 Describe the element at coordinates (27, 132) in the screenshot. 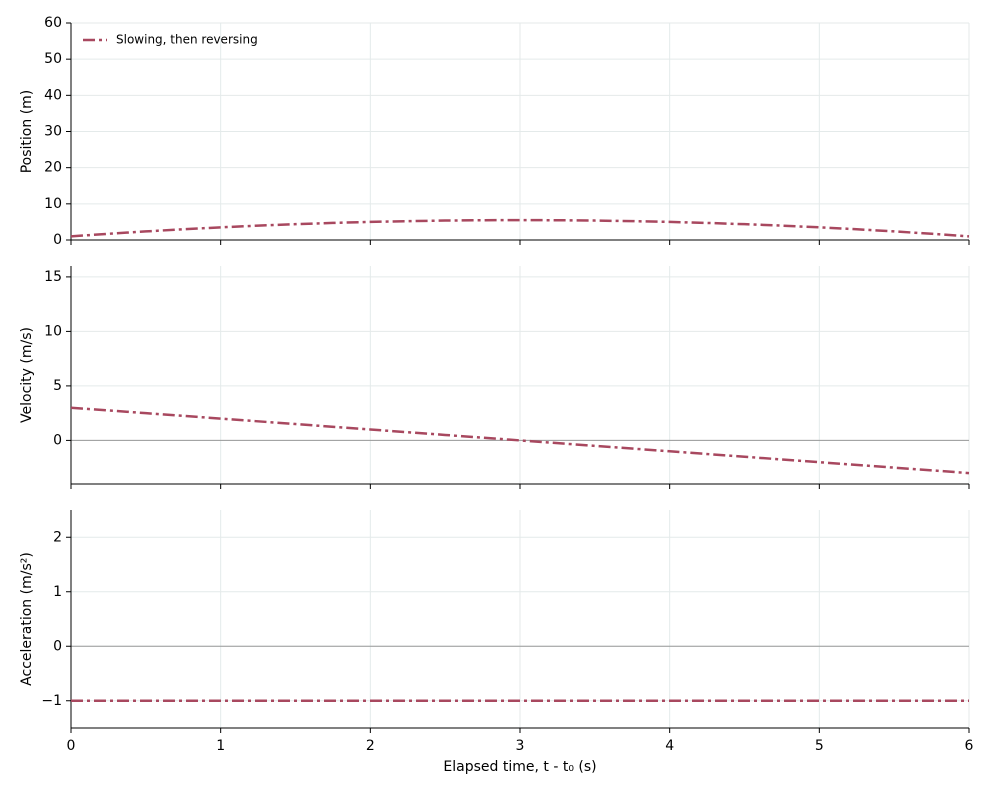

I see `y-axis-label: Position (m)` at that location.